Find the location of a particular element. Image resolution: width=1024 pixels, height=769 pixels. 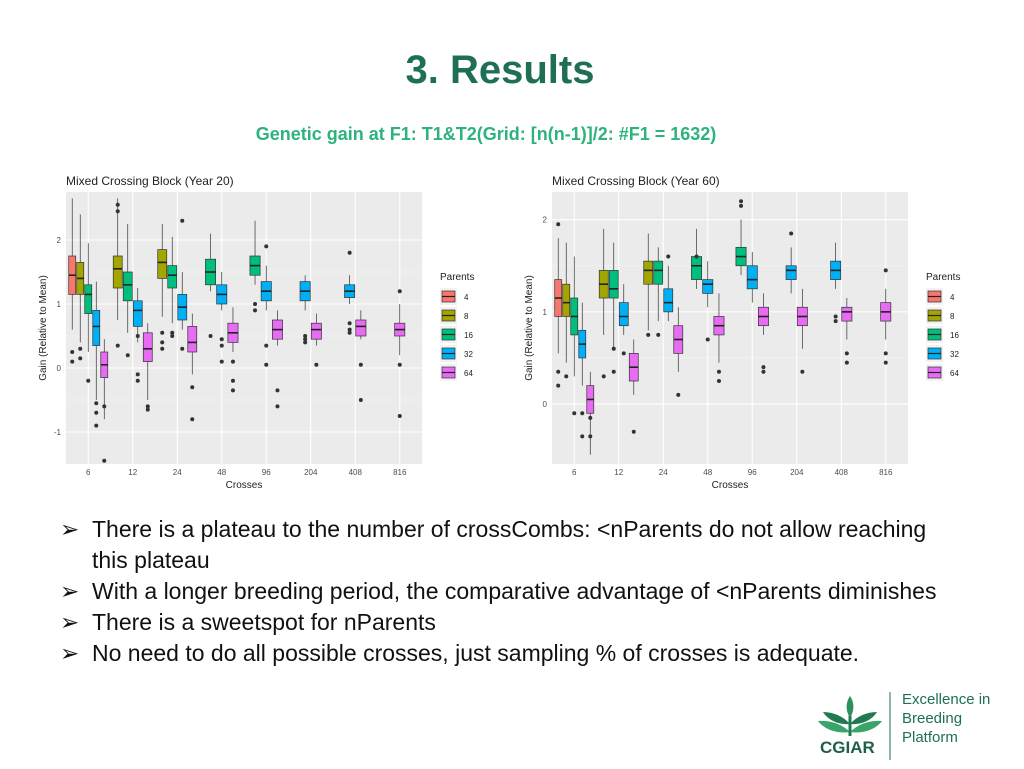

chart-title: Mixed Crossing Block (Year 60) is located at coordinates (636, 181).